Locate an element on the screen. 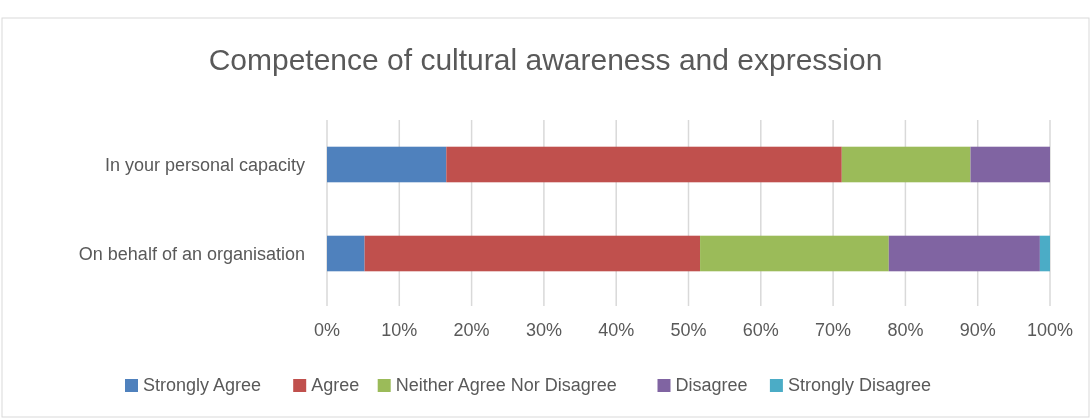 This screenshot has width=1091, height=419. x-tick-label: 70% is located at coordinates (833, 330).